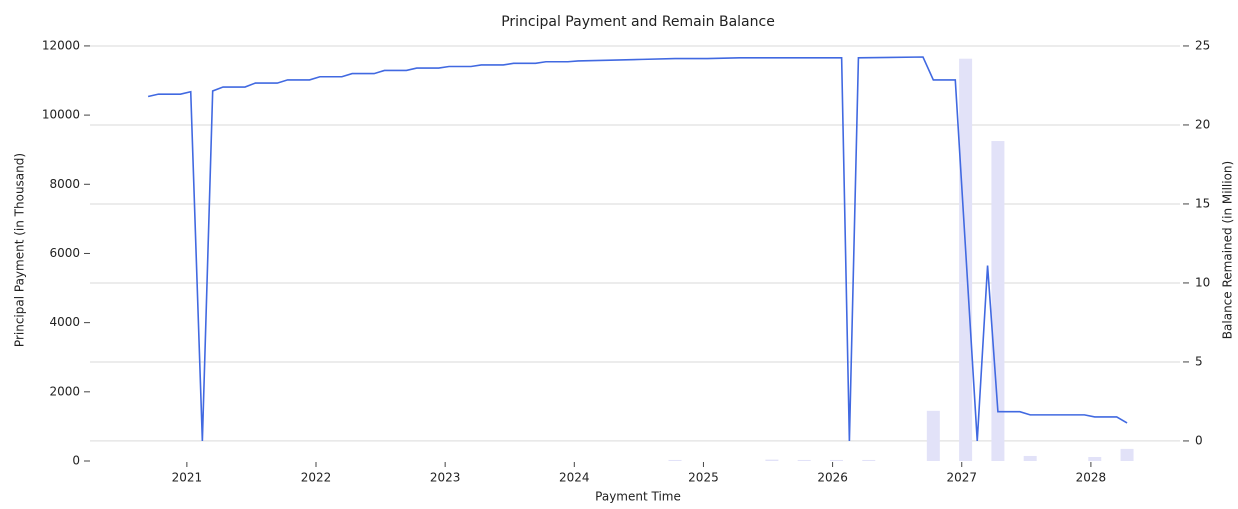 This screenshot has width=1238, height=509. Describe the element at coordinates (64, 391) in the screenshot. I see `y-tick-label: 2000` at that location.